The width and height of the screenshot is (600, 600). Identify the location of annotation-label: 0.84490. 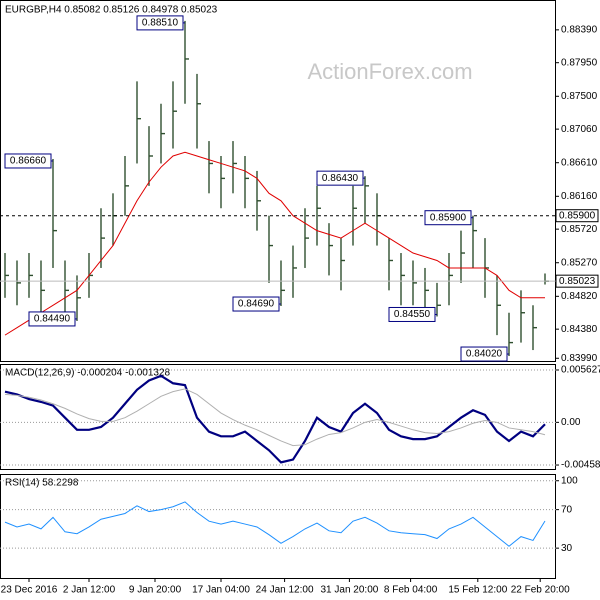
(52, 319).